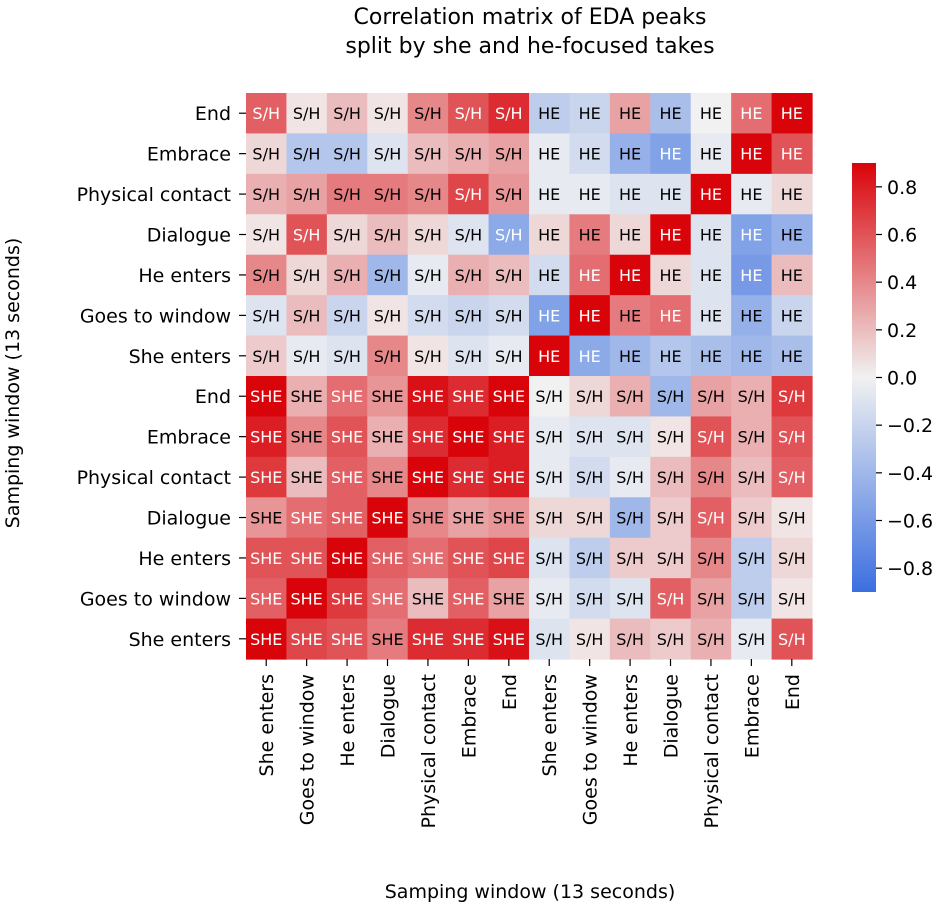  Describe the element at coordinates (910, 474) in the screenshot. I see `colorbar-tick-label: −0.4` at that location.